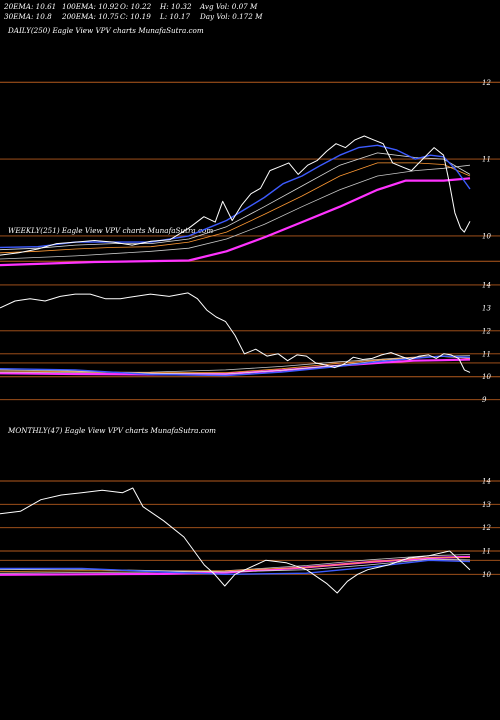 The height and width of the screenshot is (720, 500). What do you see at coordinates (30, 6) in the screenshot?
I see `header-ema20: 20EMA: 10.61` at bounding box center [30, 6].